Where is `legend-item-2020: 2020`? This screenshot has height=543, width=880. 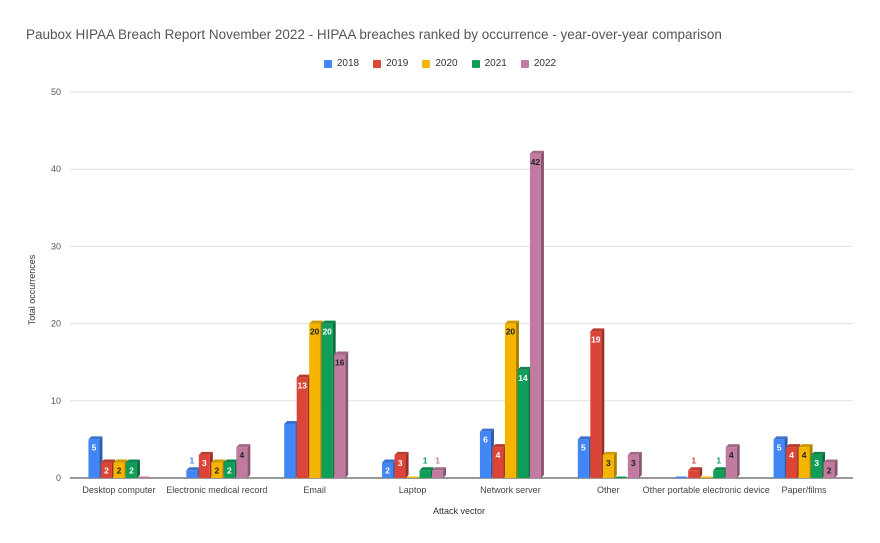
legend-item-2020: 2020 is located at coordinates (440, 63).